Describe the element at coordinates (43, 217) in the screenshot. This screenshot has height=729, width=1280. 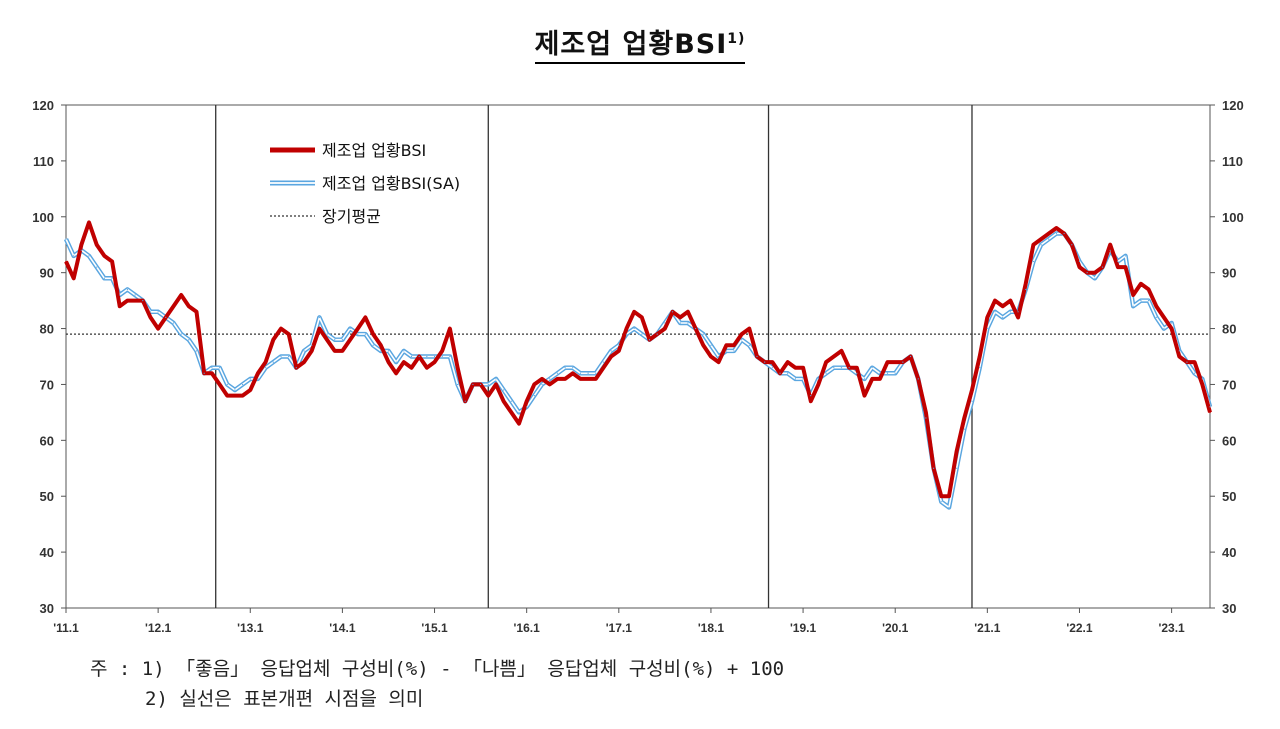
I see `y-tick-label-left: 100` at that location.